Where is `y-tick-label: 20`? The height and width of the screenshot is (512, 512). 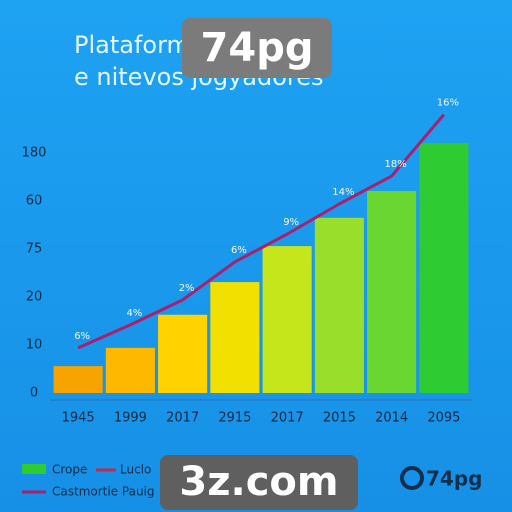
y-tick-label: 20 is located at coordinates (34, 297).